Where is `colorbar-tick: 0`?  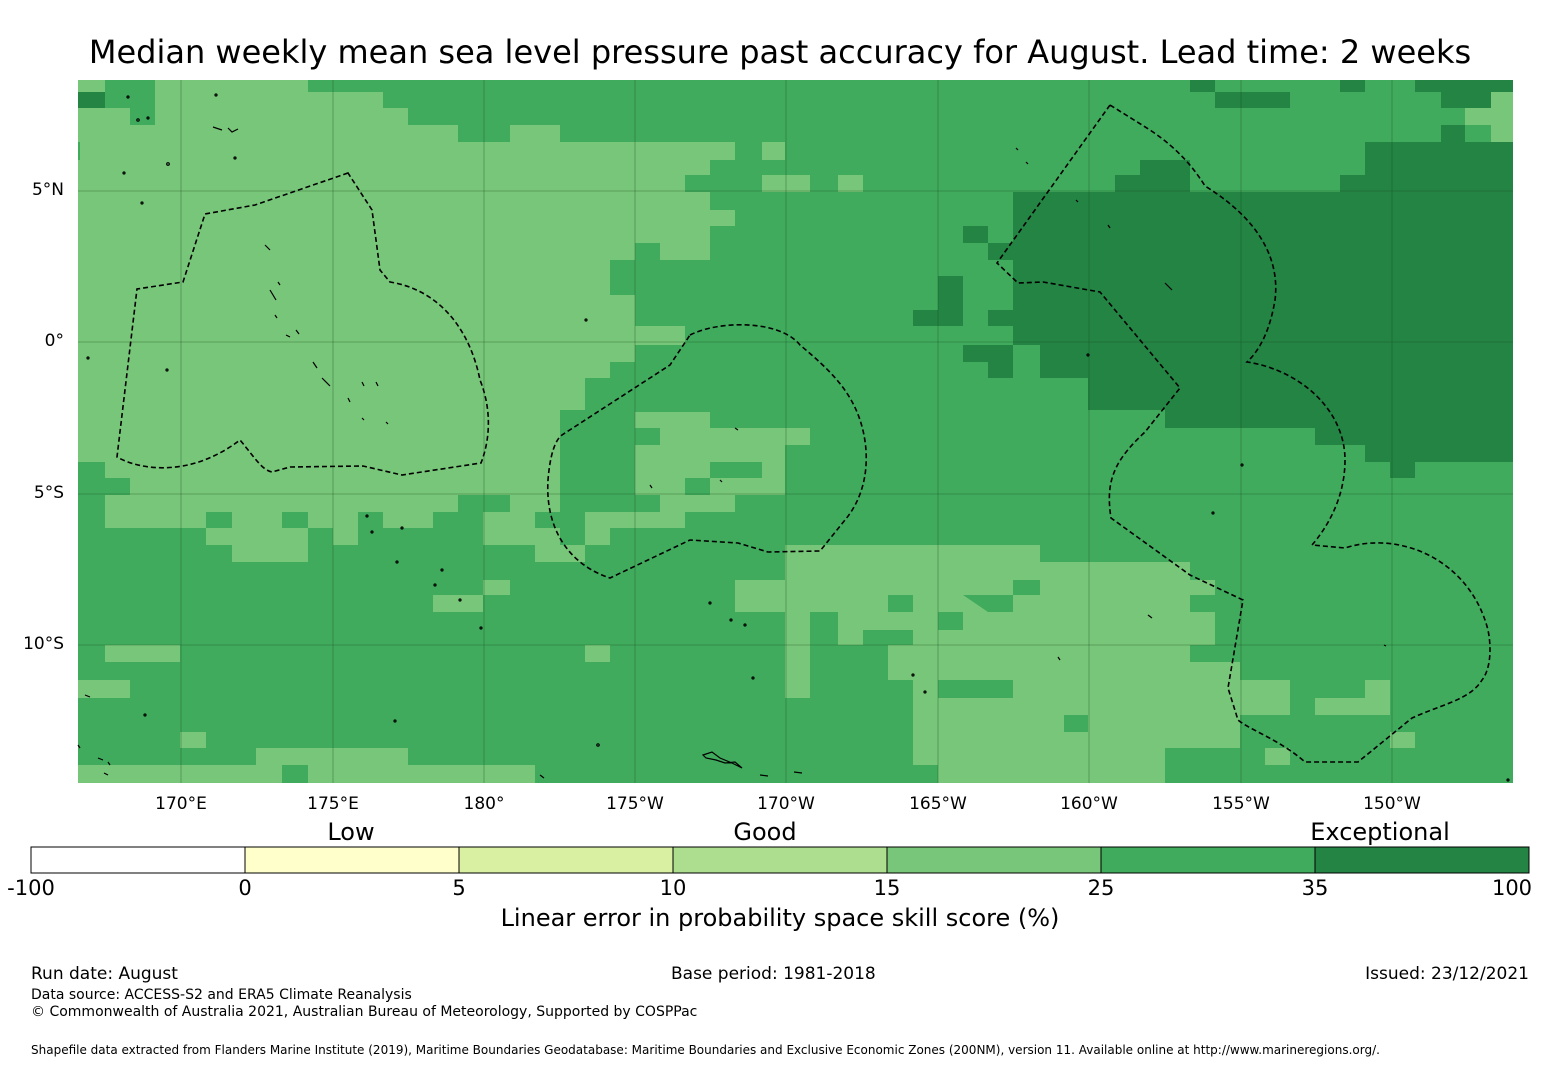 colorbar-tick: 0 is located at coordinates (245, 888).